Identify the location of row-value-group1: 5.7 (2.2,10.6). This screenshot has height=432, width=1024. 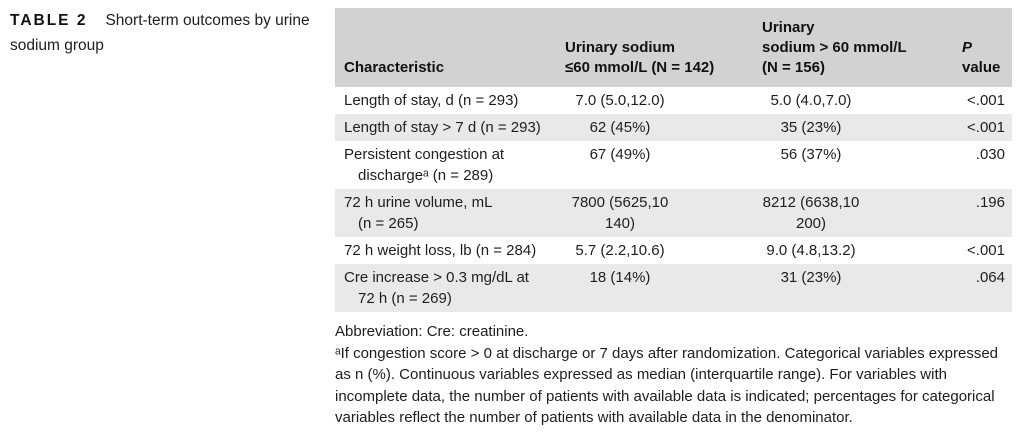
(620, 250).